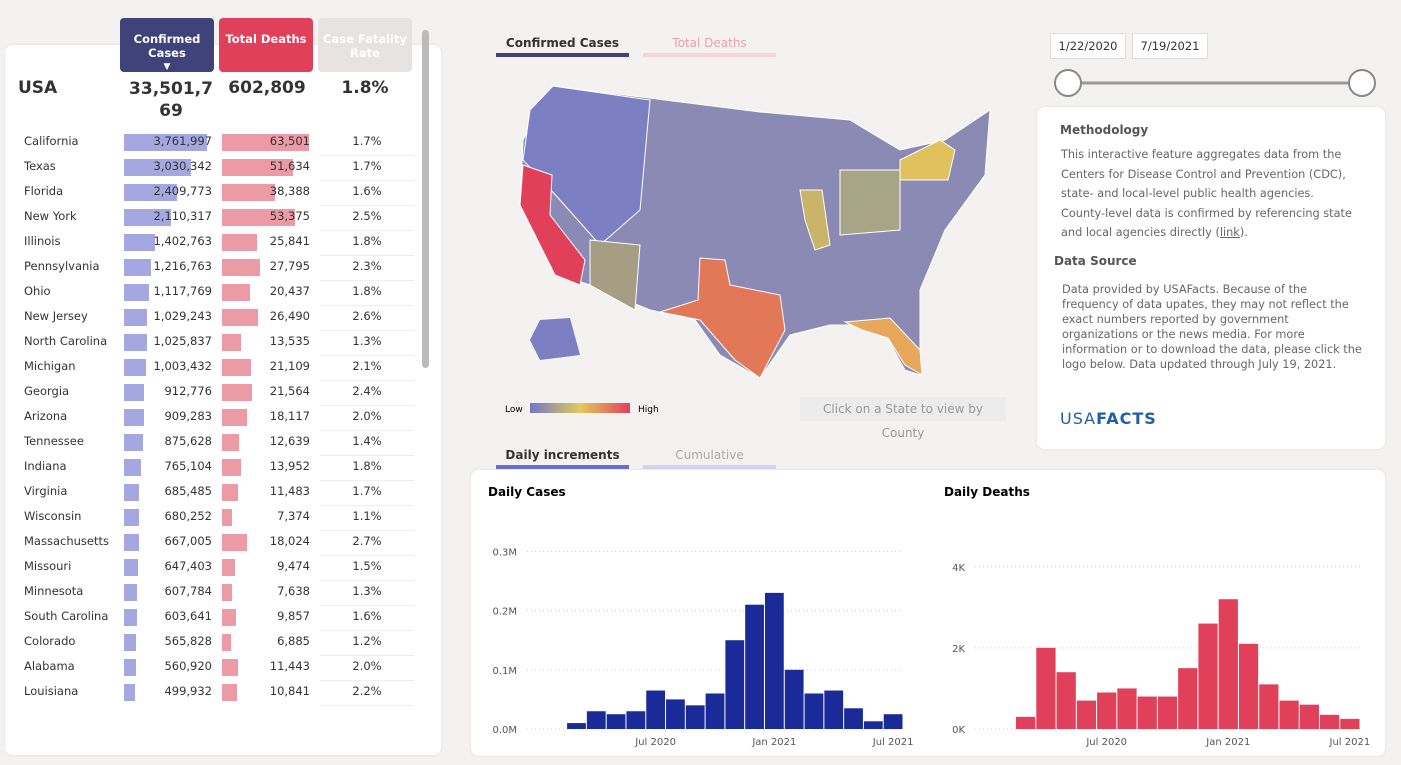 This screenshot has width=1401, height=765. I want to click on cfr-cell: 1.5%, so click(367, 569).